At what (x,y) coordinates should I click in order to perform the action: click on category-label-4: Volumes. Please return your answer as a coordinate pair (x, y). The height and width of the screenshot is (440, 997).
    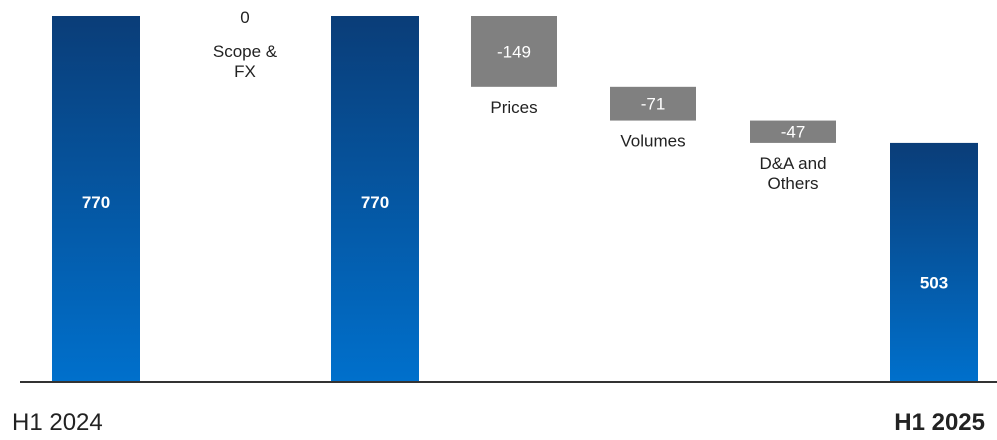
    Looking at the image, I should click on (652, 141).